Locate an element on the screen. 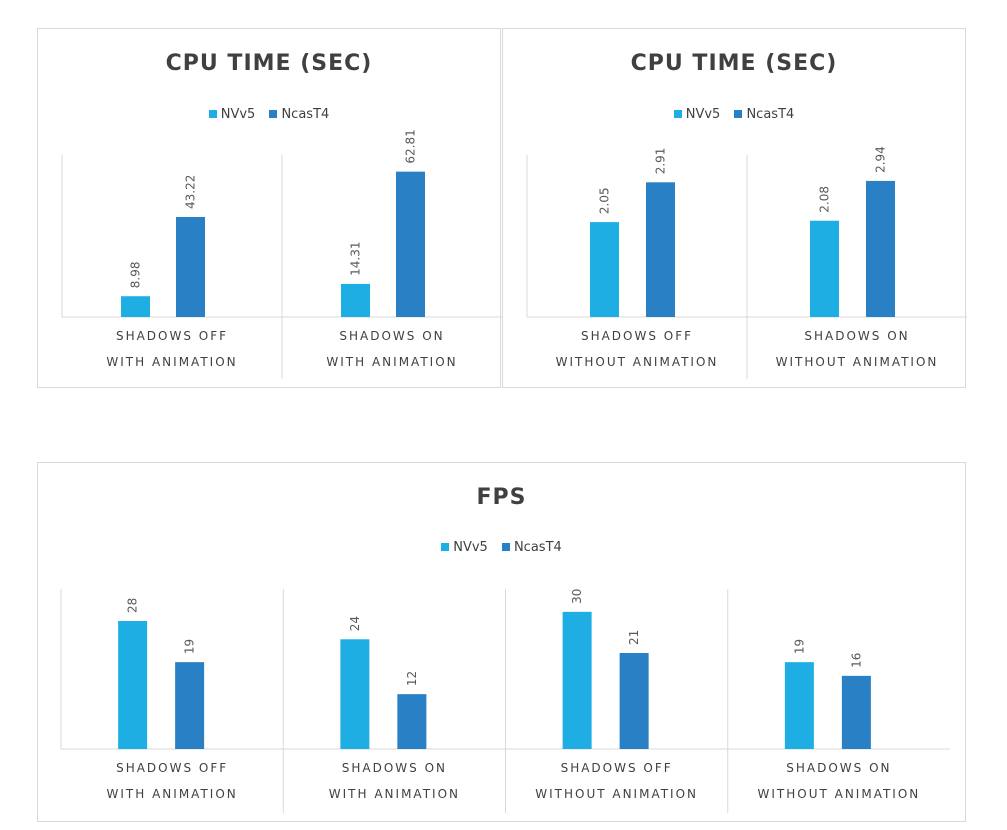 Image resolution: width=1007 pixels, height=830 pixels. data-label: 62.81 is located at coordinates (411, 146).